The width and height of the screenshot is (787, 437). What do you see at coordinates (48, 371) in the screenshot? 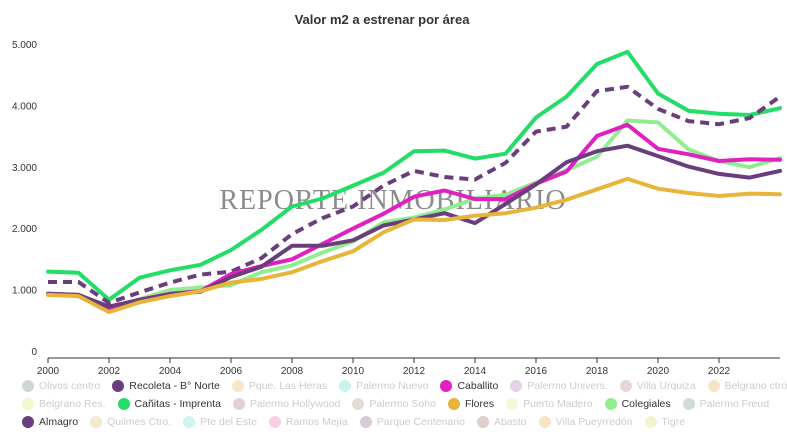
I see `x-tick-label: 2000` at bounding box center [48, 371].